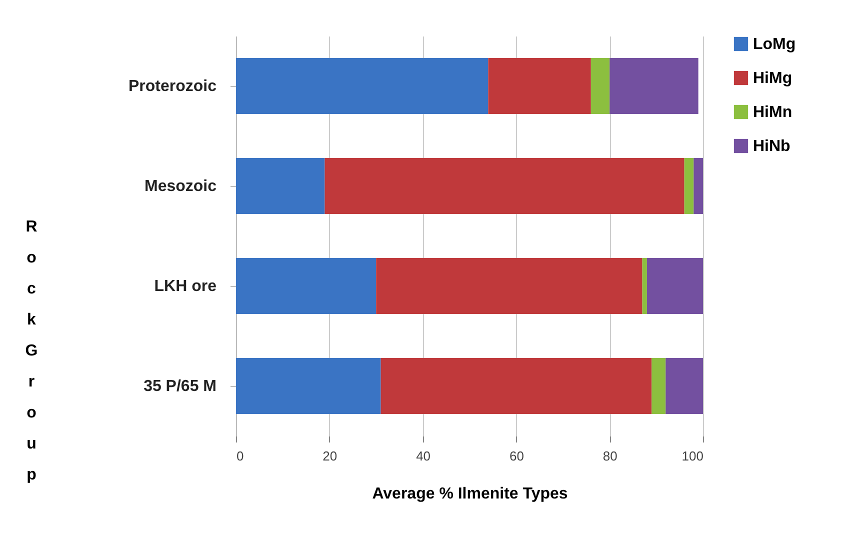 The height and width of the screenshot is (548, 847). I want to click on x-tick-label: 60, so click(516, 456).